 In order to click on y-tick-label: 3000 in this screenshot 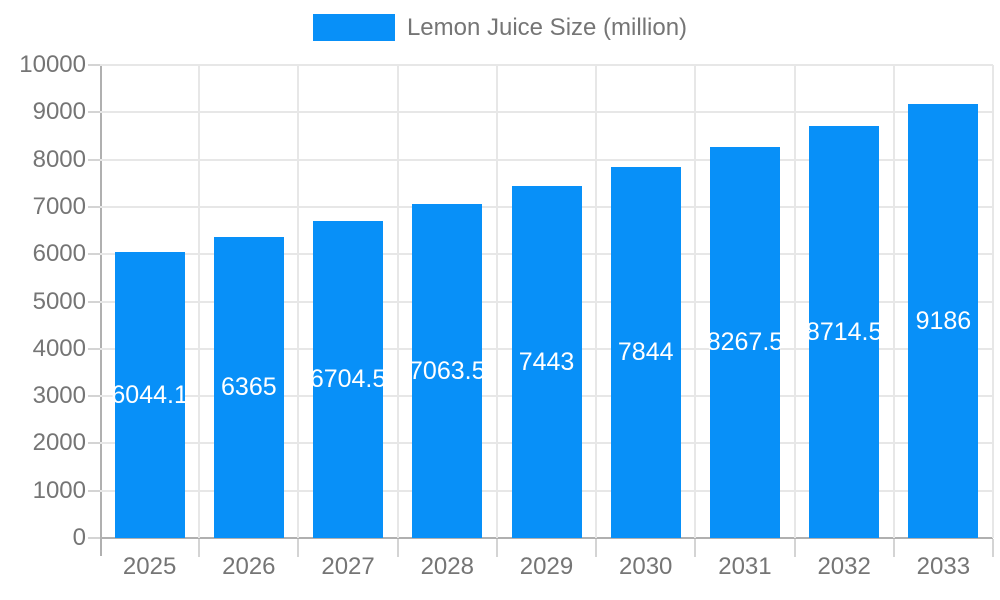, I will do `click(59, 396)`.